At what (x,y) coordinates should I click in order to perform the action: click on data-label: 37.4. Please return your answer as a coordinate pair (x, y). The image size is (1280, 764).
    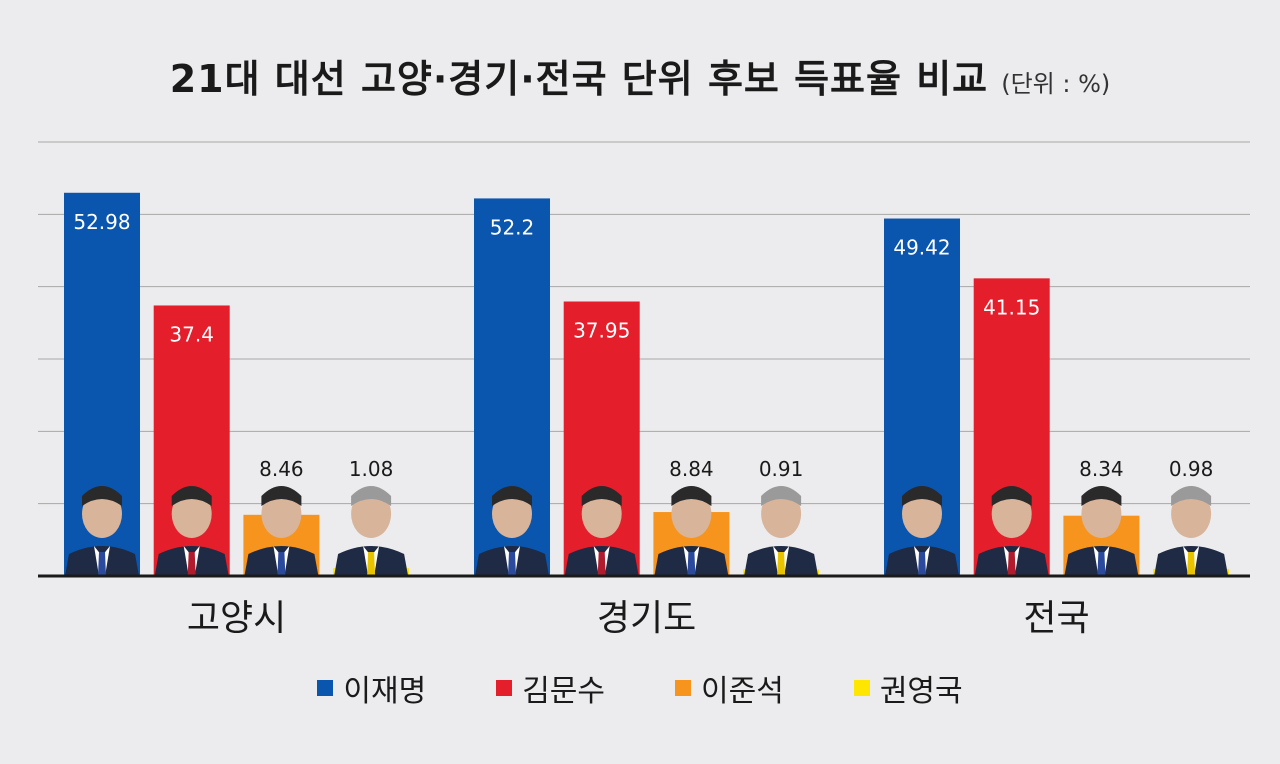
    Looking at the image, I should click on (191, 334).